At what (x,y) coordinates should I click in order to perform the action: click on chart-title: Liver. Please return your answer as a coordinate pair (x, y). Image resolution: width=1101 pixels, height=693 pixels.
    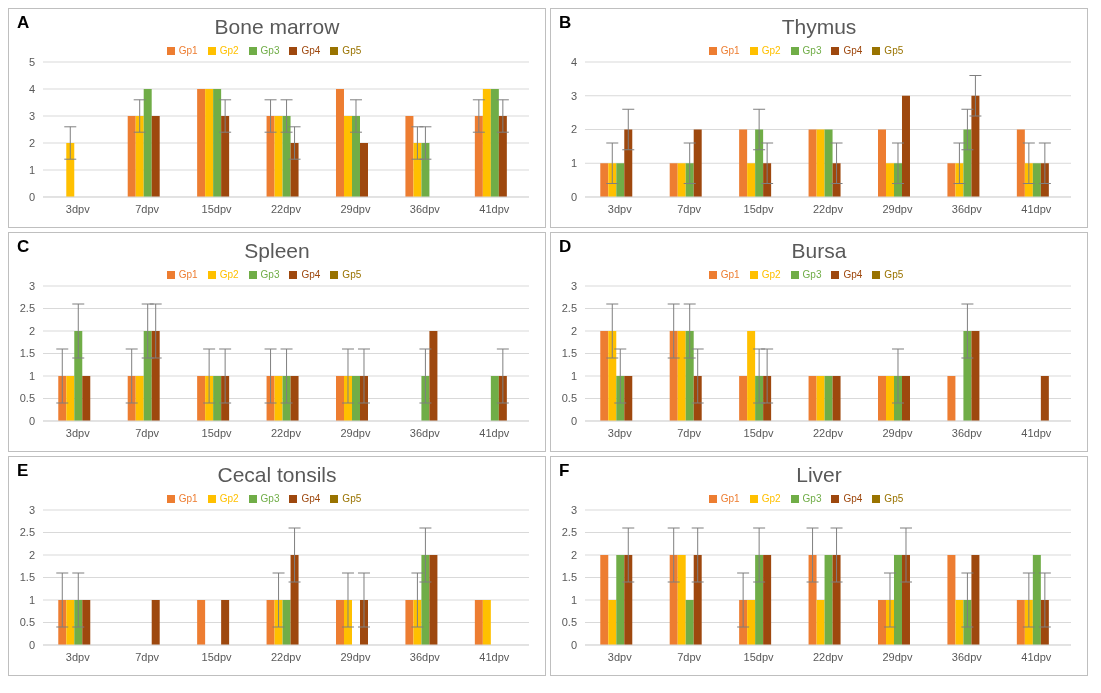
    Looking at the image, I should click on (819, 474).